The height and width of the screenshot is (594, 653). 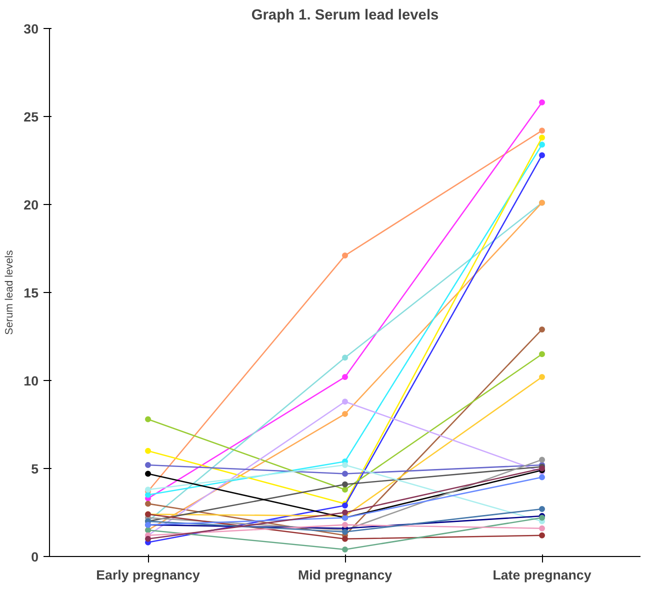 What do you see at coordinates (148, 575) in the screenshot?
I see `x-tick-label: Early pregnancy` at bounding box center [148, 575].